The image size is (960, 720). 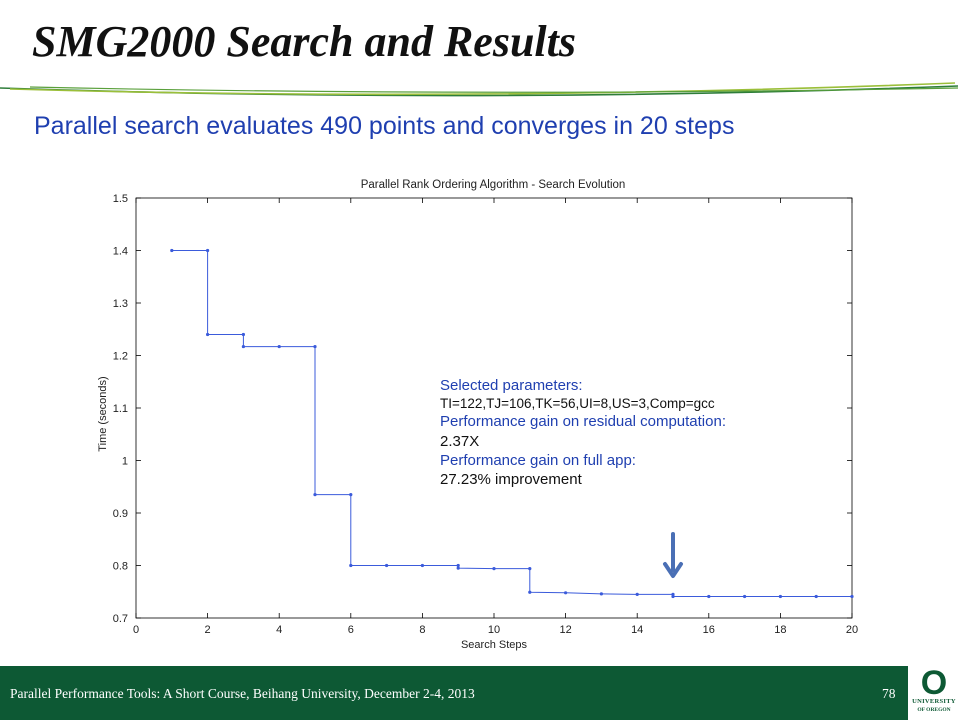 I want to click on y-tick-label: 0.8, so click(x=120, y=567).